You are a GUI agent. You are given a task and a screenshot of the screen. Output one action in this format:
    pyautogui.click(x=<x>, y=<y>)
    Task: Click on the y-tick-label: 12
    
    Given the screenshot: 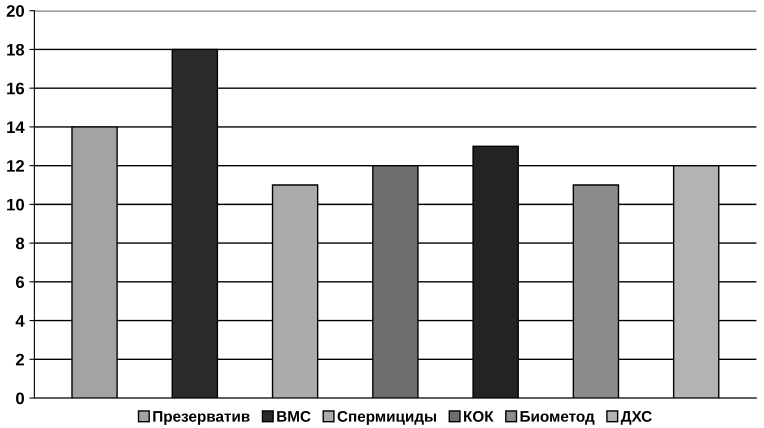 What is the action you would take?
    pyautogui.click(x=15, y=166)
    